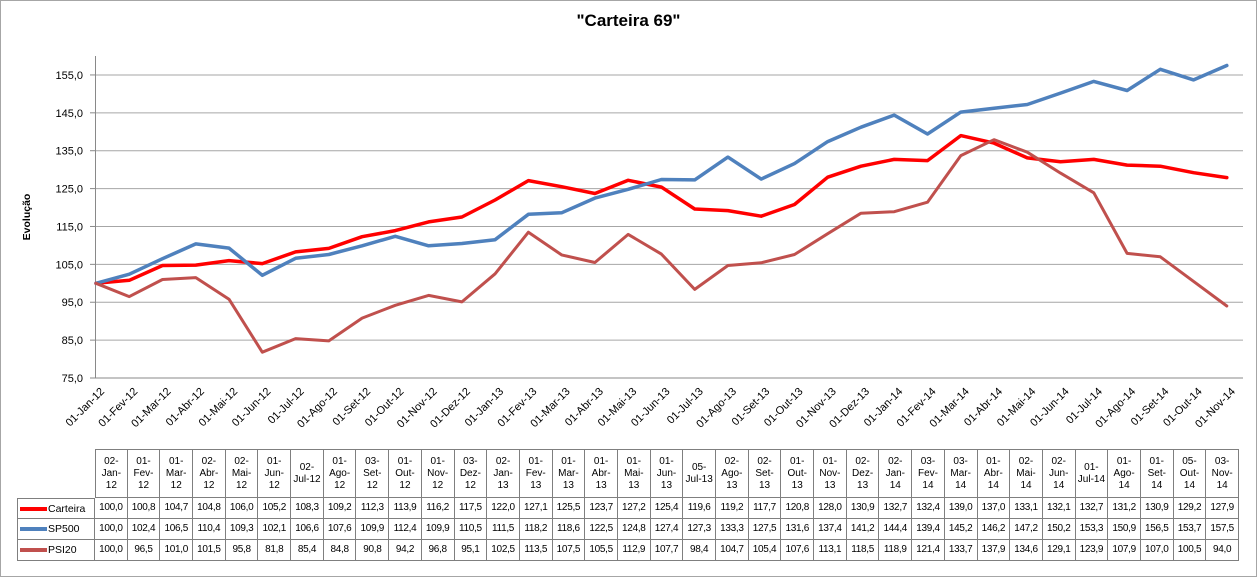 The height and width of the screenshot is (577, 1257). I want to click on table-header-cell: 02- Mai- 14, so click(1026, 473).